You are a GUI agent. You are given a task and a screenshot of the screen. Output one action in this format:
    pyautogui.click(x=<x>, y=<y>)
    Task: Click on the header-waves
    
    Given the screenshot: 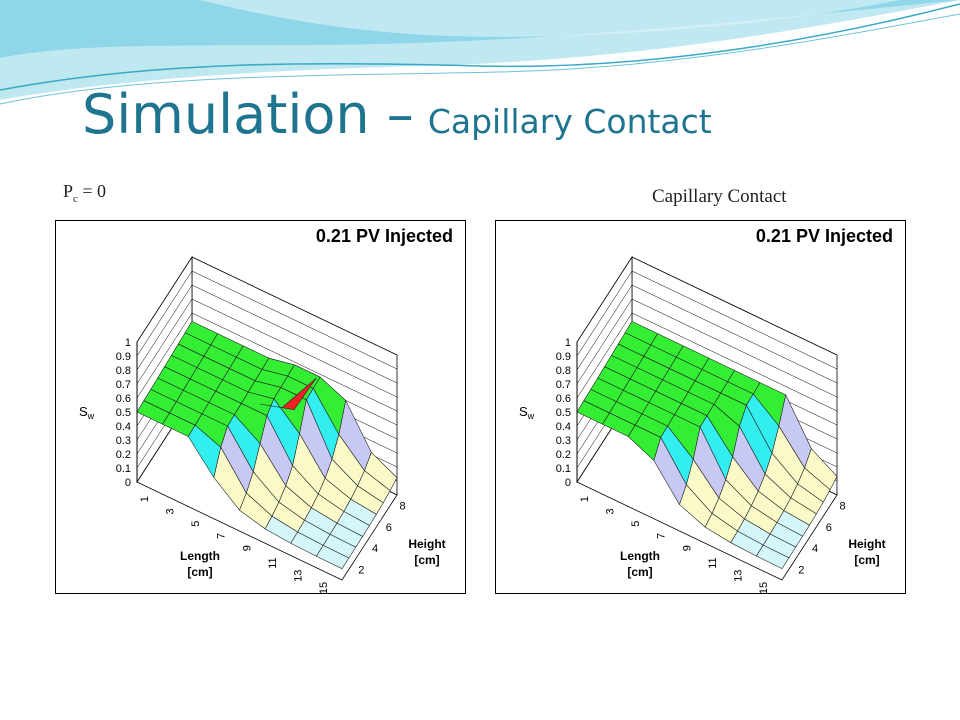 What is the action you would take?
    pyautogui.click(x=480, y=52)
    